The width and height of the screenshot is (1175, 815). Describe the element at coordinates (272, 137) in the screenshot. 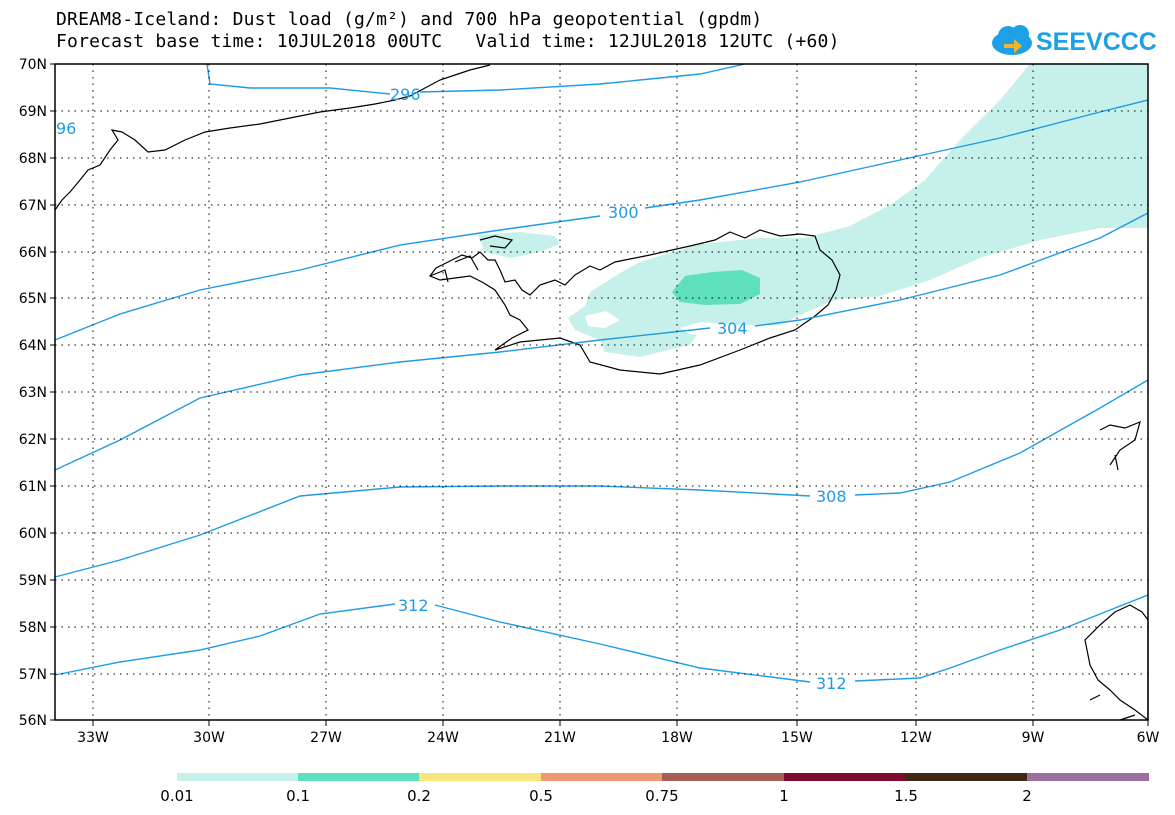

I see `greenland-coastline` at that location.